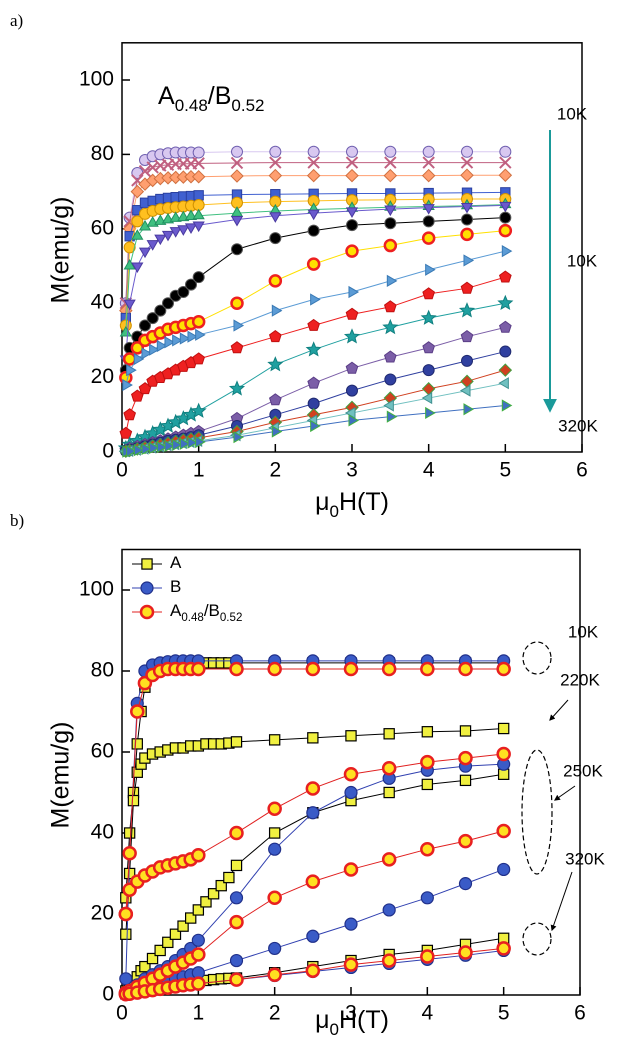 The height and width of the screenshot is (1037, 628). I want to click on x-tick-label: 3, so click(352, 470).